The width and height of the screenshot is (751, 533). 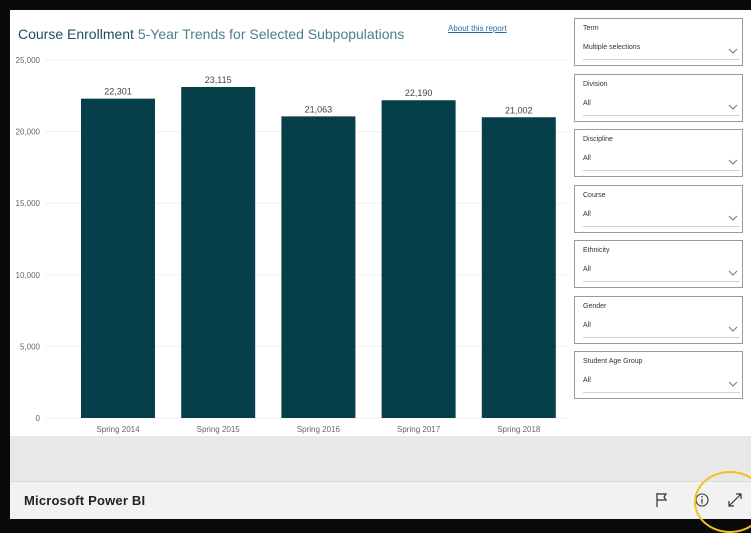 I want to click on slicer-title: Course, so click(x=594, y=195).